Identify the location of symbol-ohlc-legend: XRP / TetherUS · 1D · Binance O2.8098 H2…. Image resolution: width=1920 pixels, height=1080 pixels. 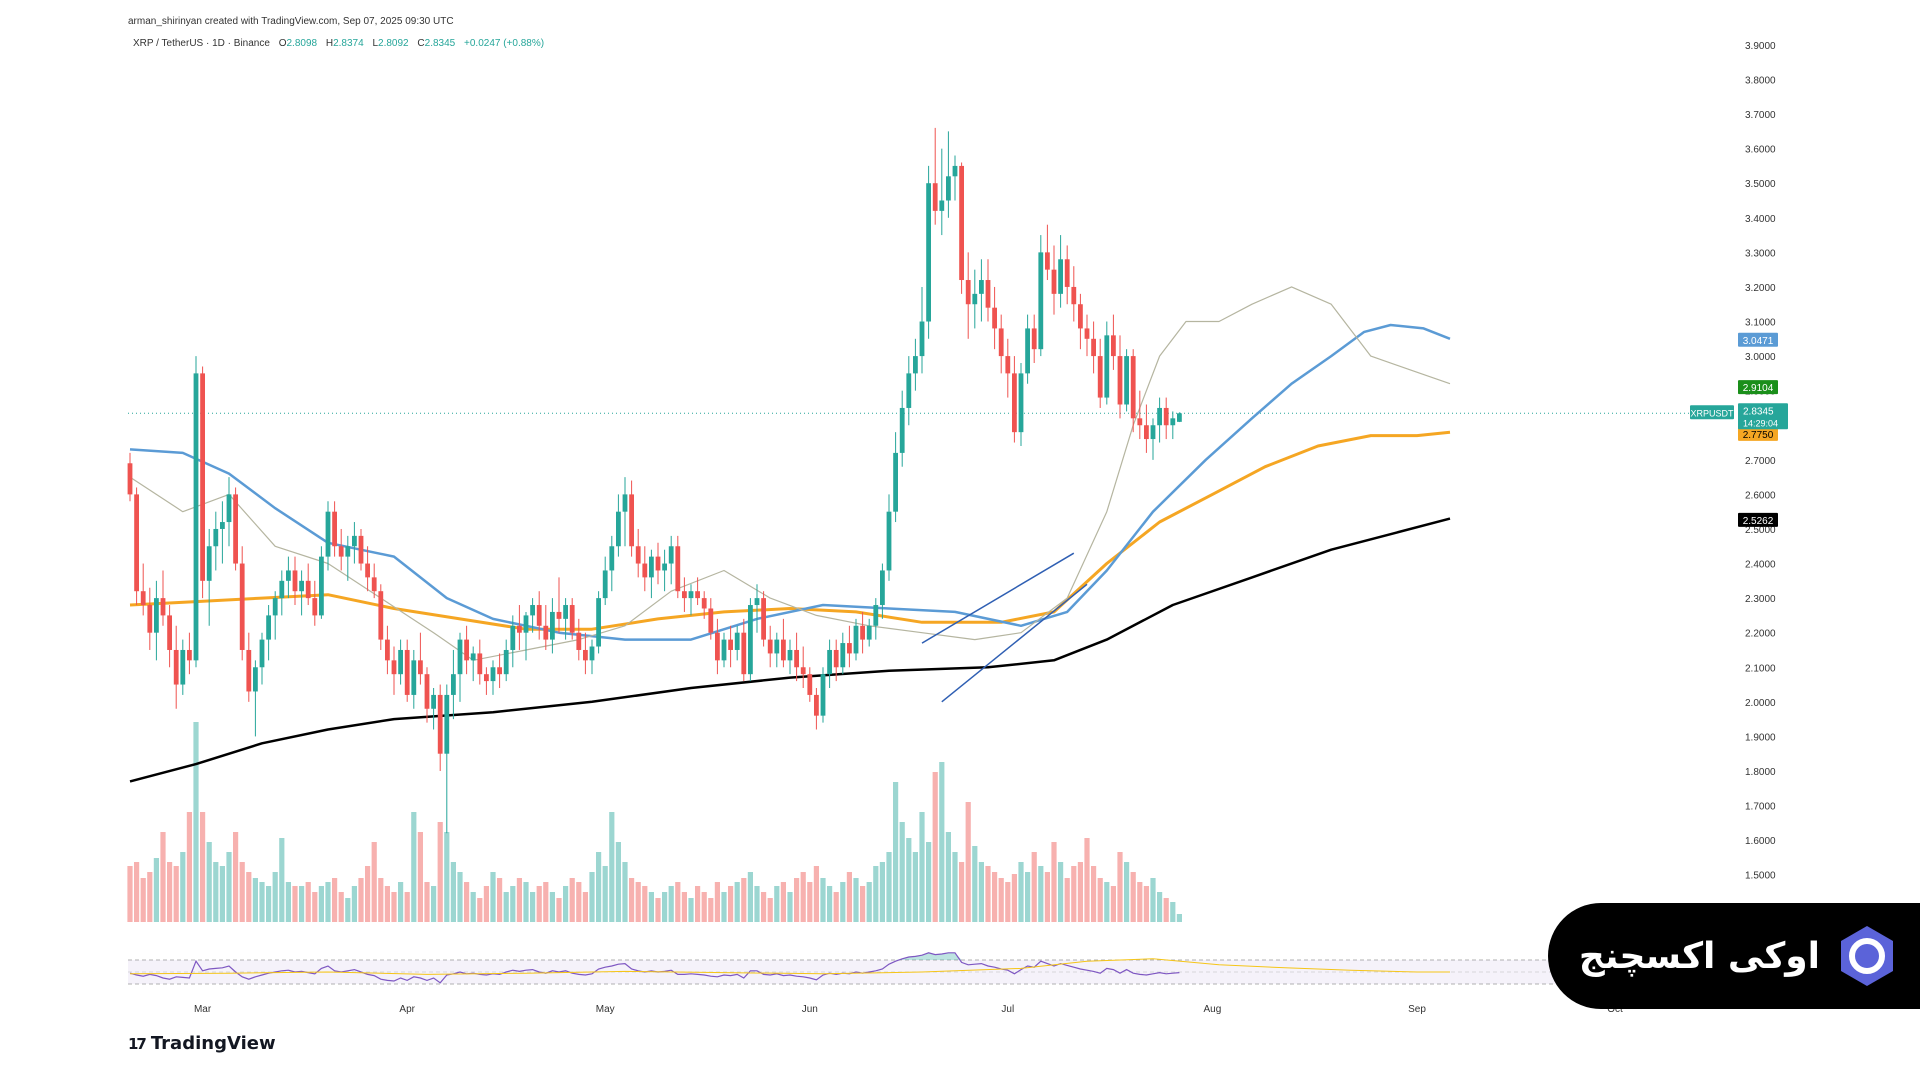
(338, 43).